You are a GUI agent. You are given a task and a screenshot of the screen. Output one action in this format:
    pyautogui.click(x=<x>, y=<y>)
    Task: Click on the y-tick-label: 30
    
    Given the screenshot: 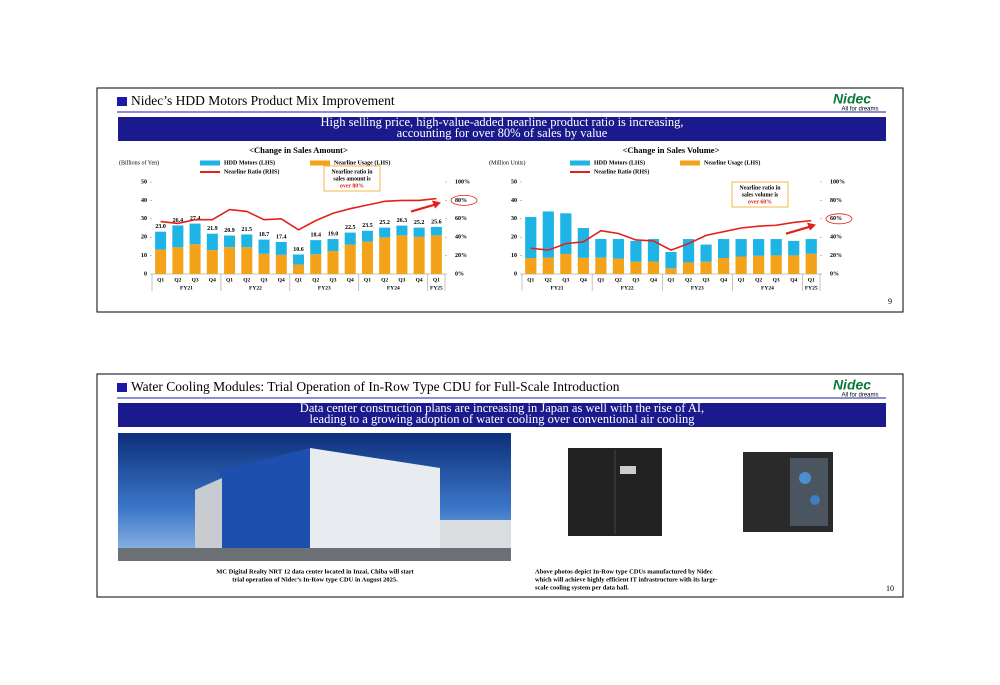 What is the action you would take?
    pyautogui.click(x=514, y=219)
    